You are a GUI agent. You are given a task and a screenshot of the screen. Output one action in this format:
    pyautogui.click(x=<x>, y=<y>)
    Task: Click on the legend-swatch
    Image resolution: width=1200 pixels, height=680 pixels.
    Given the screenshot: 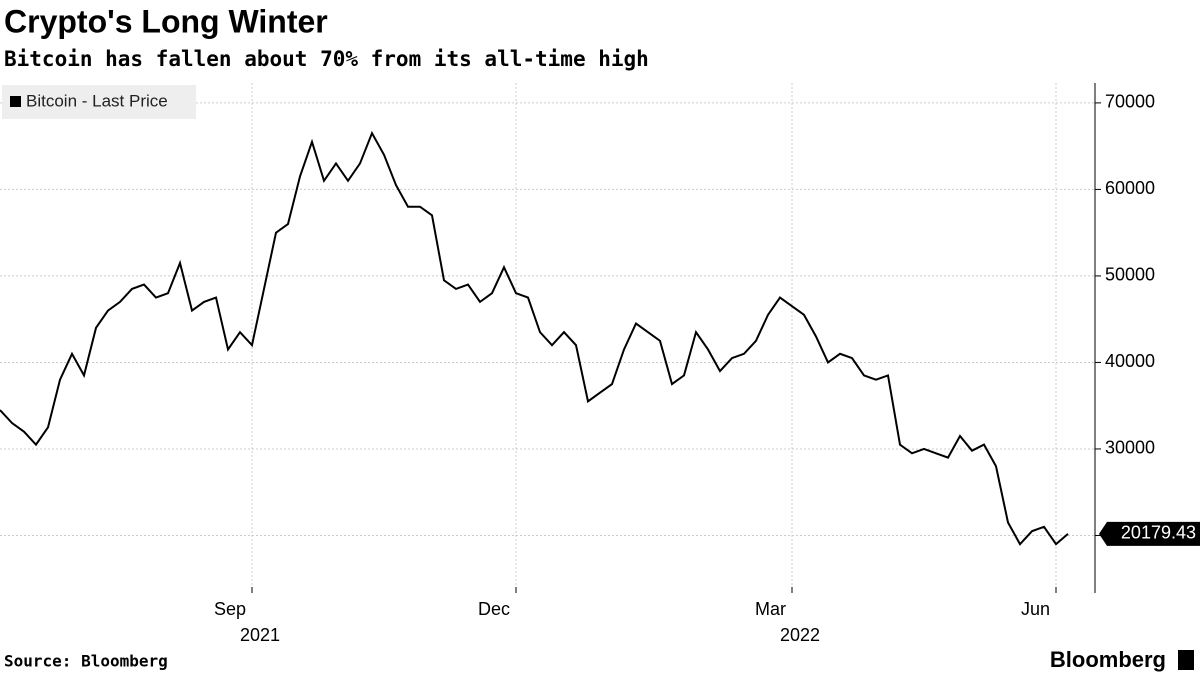 What is the action you would take?
    pyautogui.click(x=15, y=101)
    